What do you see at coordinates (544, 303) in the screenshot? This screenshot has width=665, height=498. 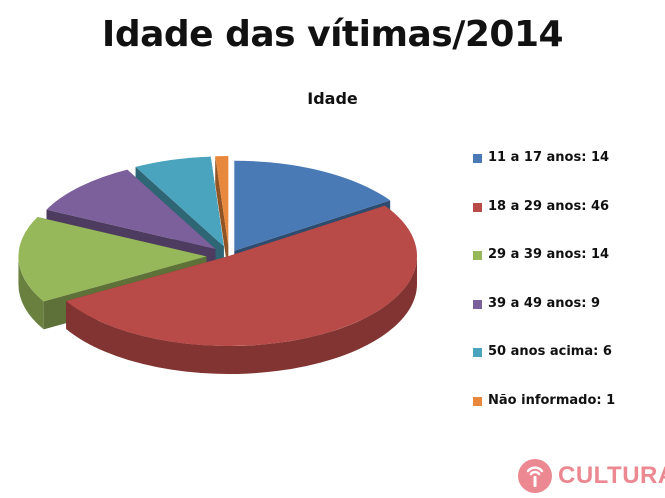 I see `legend-label: 39 a 49 anos: 9` at bounding box center [544, 303].